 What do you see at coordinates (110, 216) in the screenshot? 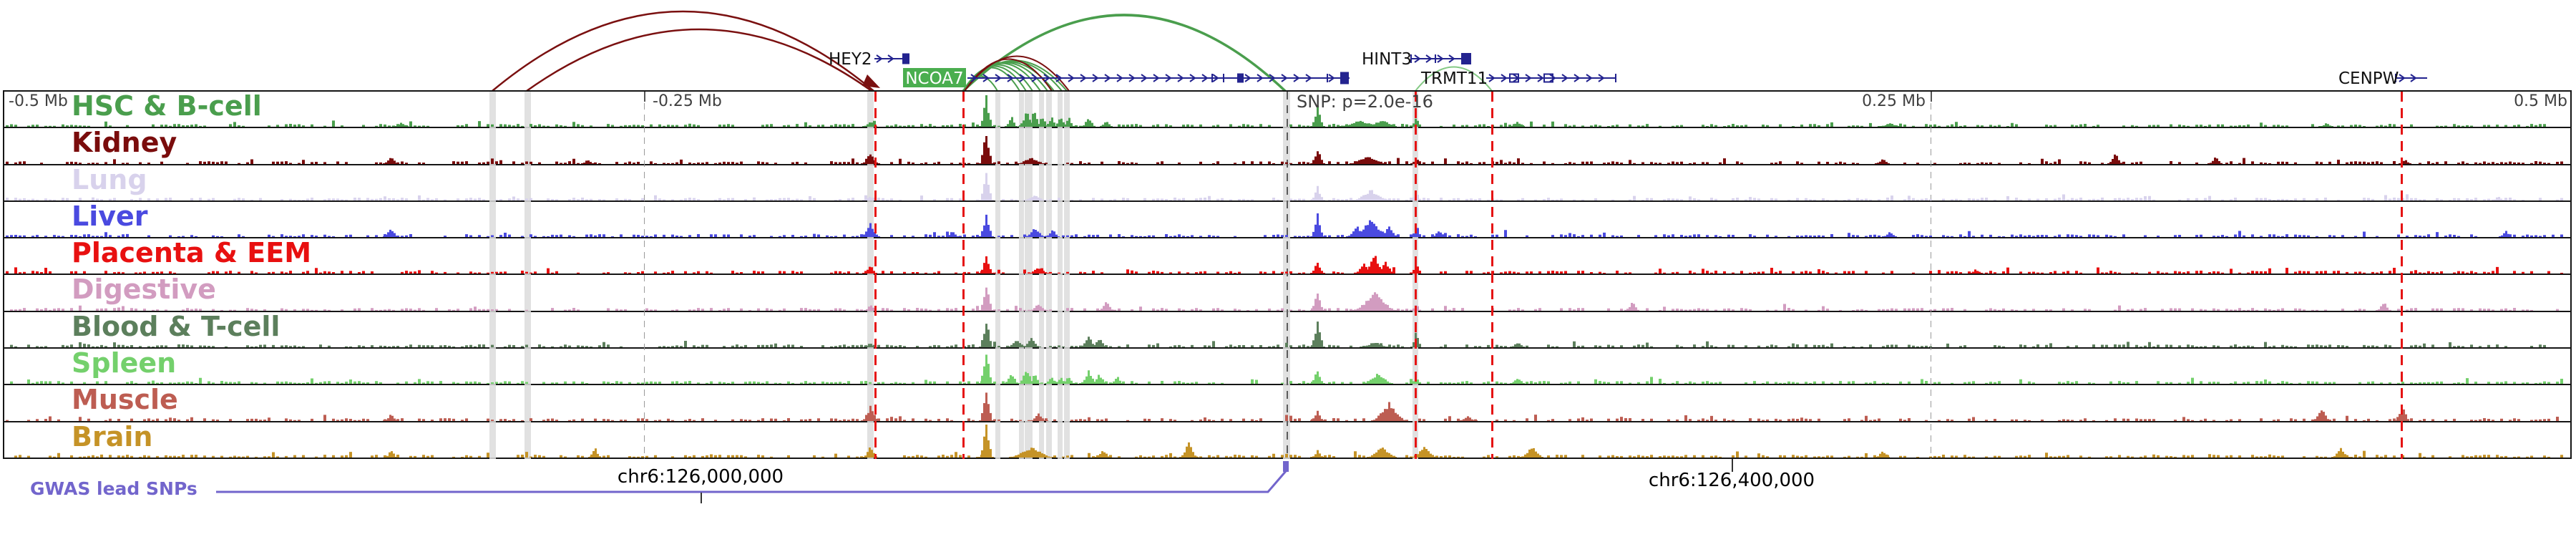
I see `track-label: Liver` at bounding box center [110, 216].